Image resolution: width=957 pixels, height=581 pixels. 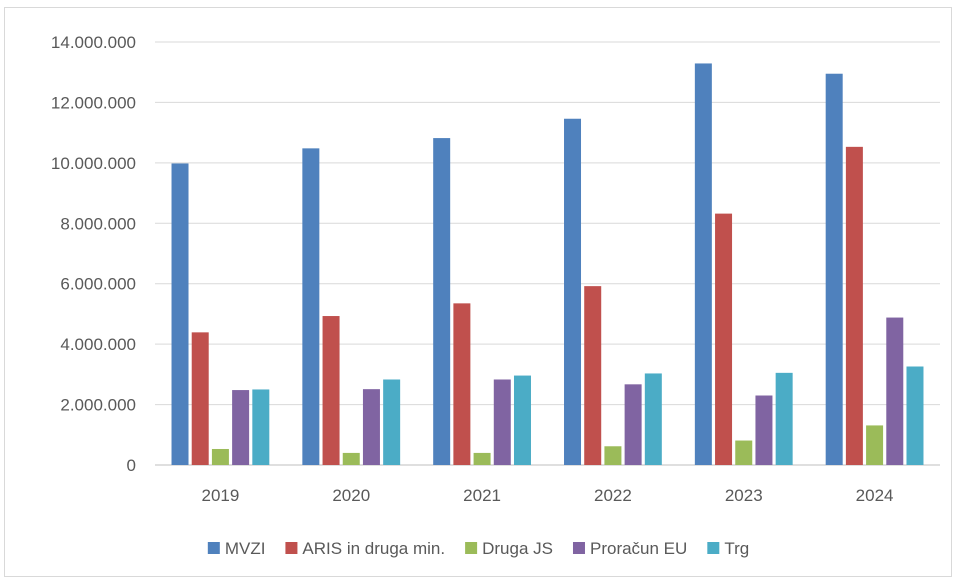 I want to click on x-tick-label: 2023, so click(x=744, y=495).